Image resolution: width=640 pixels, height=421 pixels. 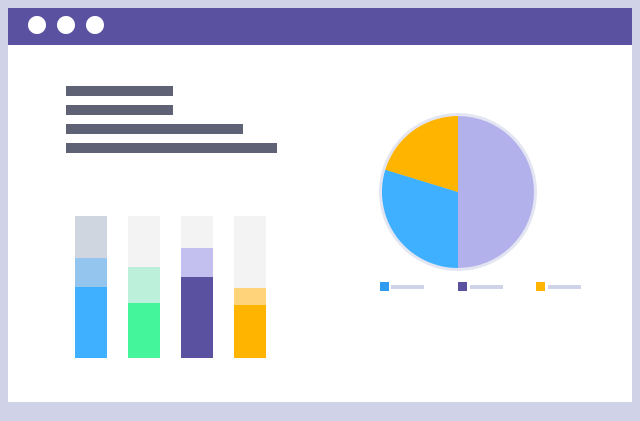 I want to click on pie-illustration, so click(x=458, y=192).